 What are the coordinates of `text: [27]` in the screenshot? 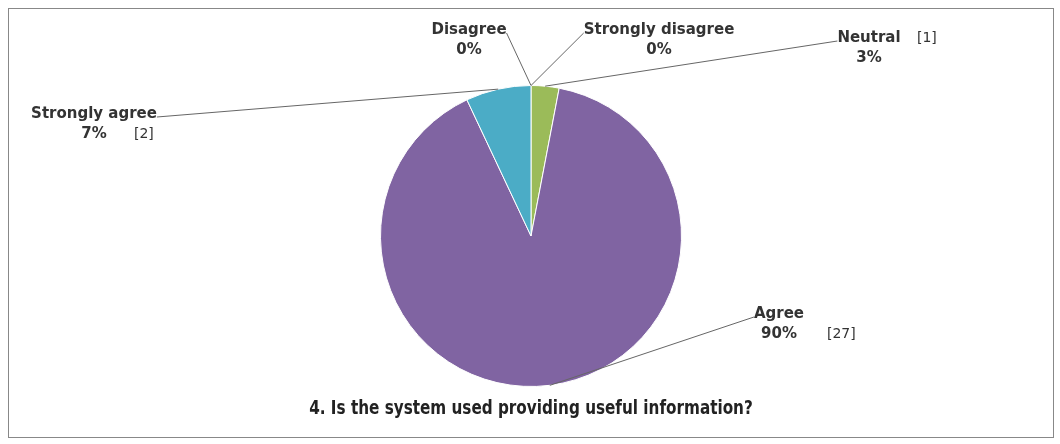 It's located at (841, 332).